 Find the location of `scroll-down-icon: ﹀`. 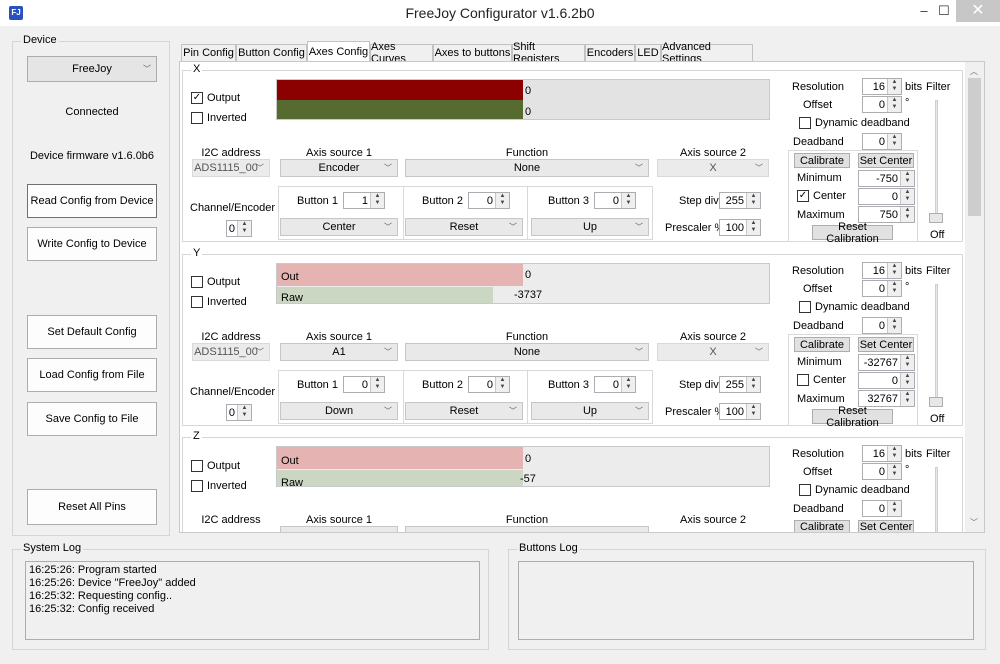

scroll-down-icon: ﹀ is located at coordinates (974, 522).